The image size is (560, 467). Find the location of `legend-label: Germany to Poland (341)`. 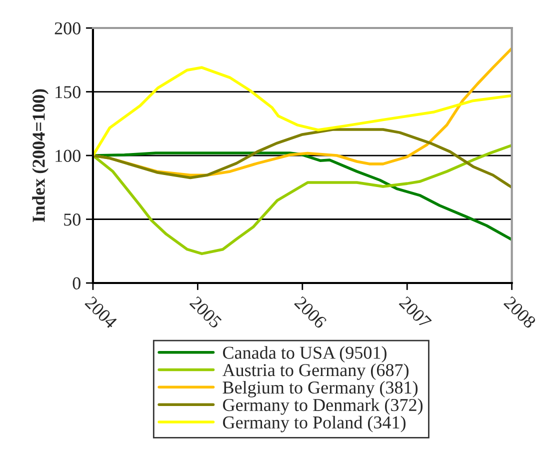

legend-label: Germany to Poland (341) is located at coordinates (314, 424).